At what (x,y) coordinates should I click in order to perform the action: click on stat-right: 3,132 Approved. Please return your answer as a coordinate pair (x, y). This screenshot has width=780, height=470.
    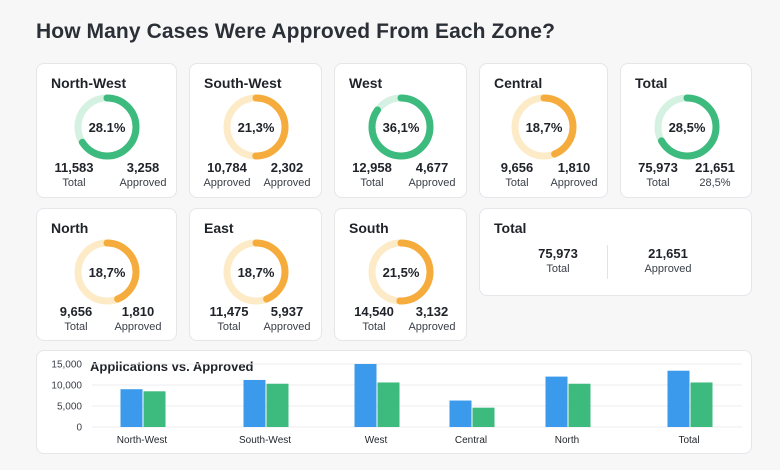
    Looking at the image, I should click on (432, 318).